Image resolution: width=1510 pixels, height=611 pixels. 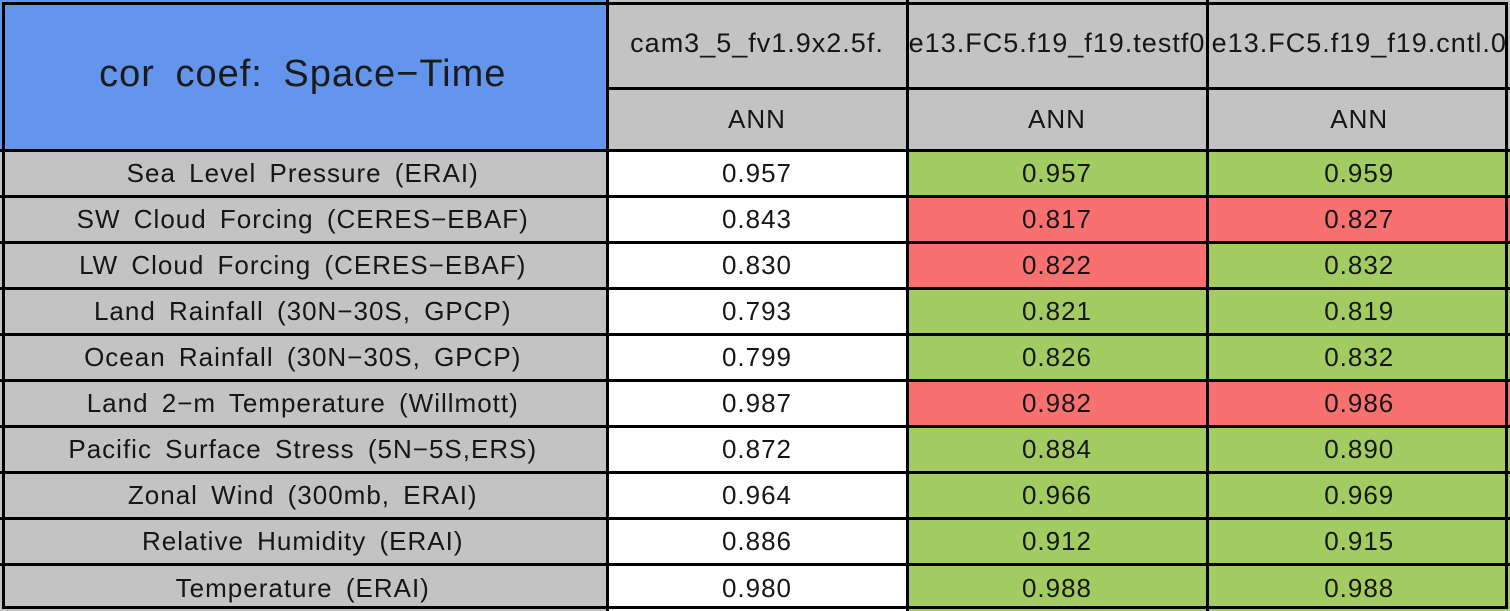 What do you see at coordinates (1057, 542) in the screenshot?
I see `value-cell: 0.912` at bounding box center [1057, 542].